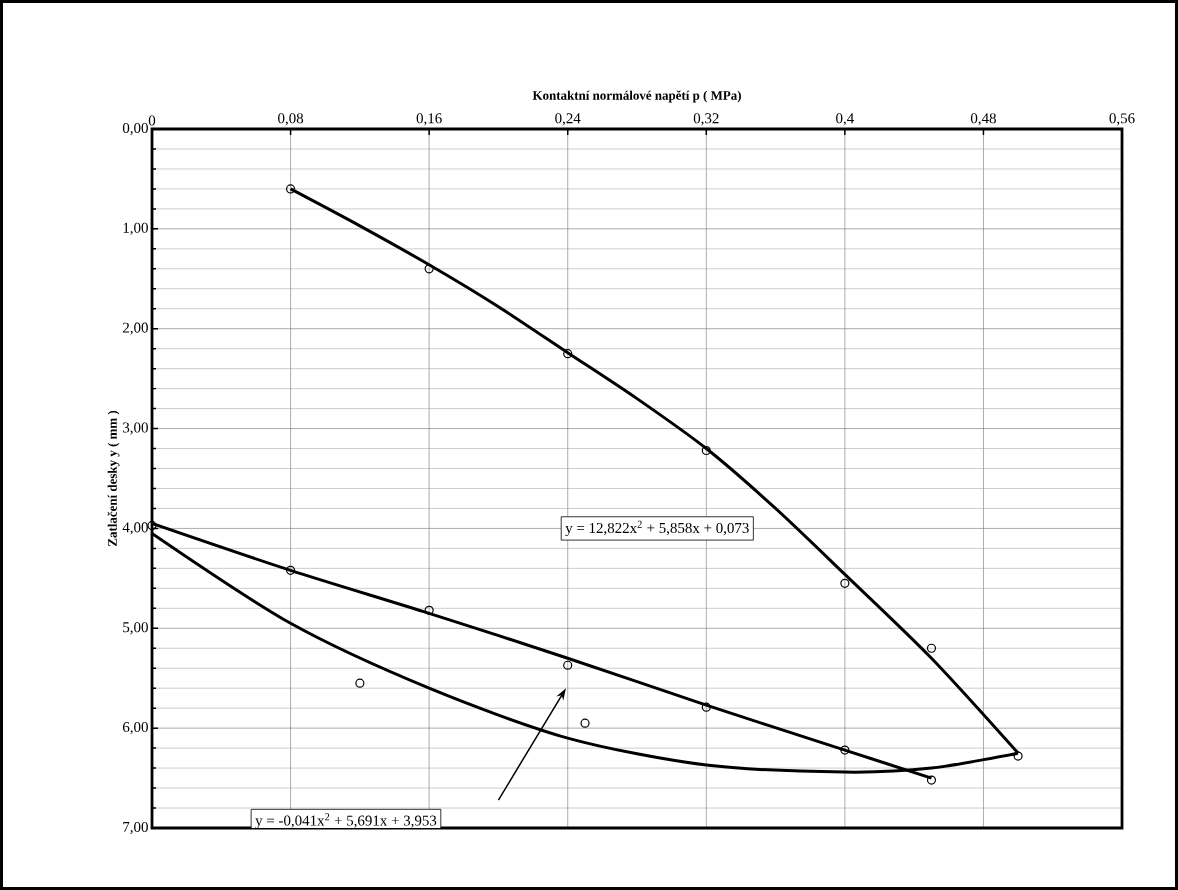 The height and width of the screenshot is (890, 1178). What do you see at coordinates (568, 119) in the screenshot?
I see `x-tick-label: 0,24` at bounding box center [568, 119].